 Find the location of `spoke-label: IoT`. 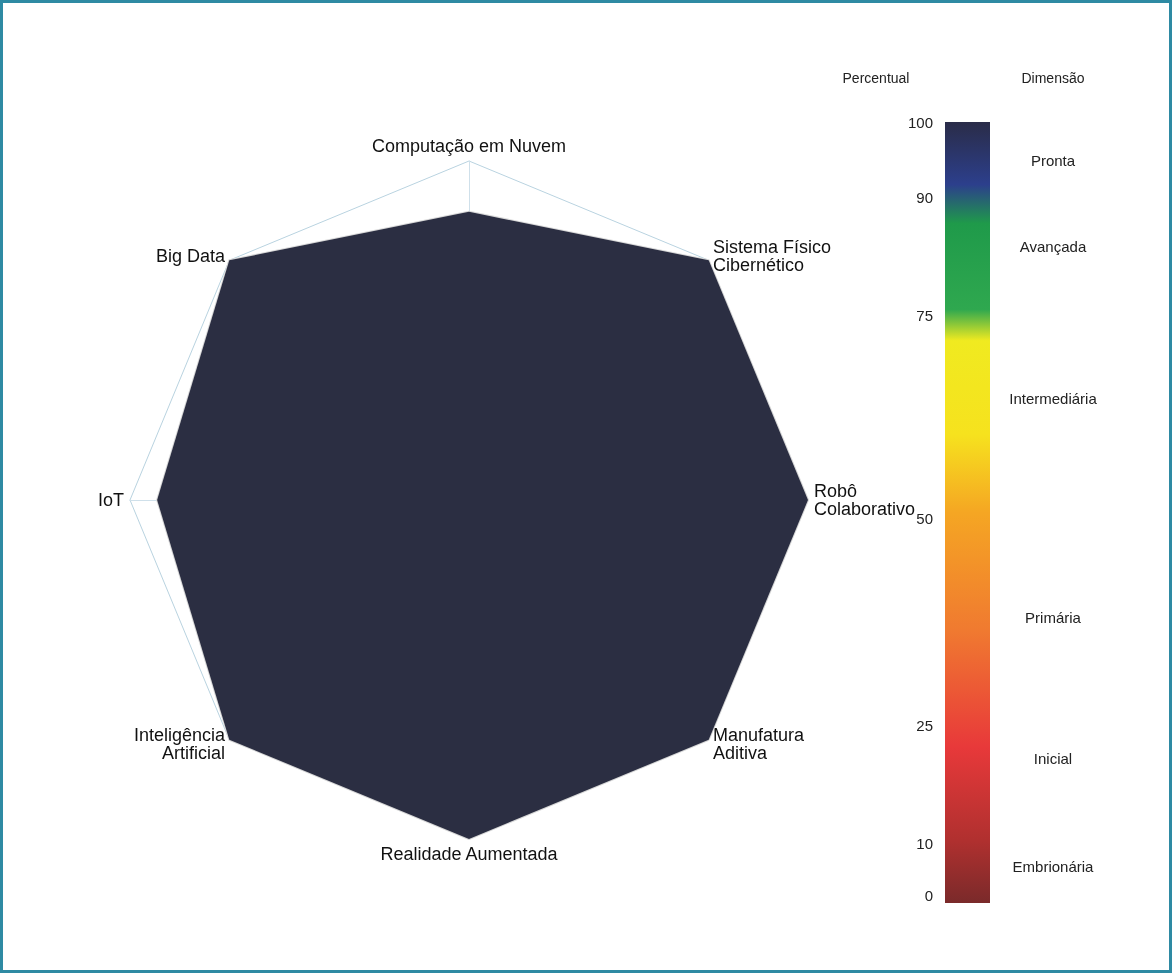

spoke-label: IoT is located at coordinates (110, 500).